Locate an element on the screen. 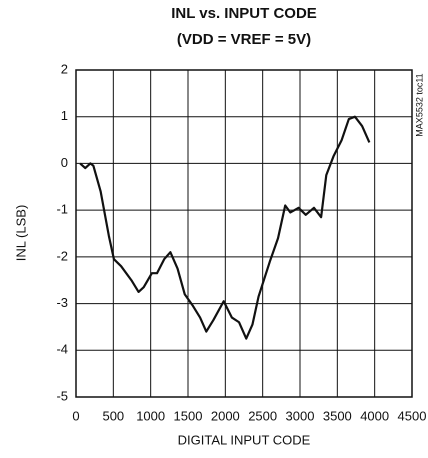  y-tick-label: -2 is located at coordinates (62, 255).